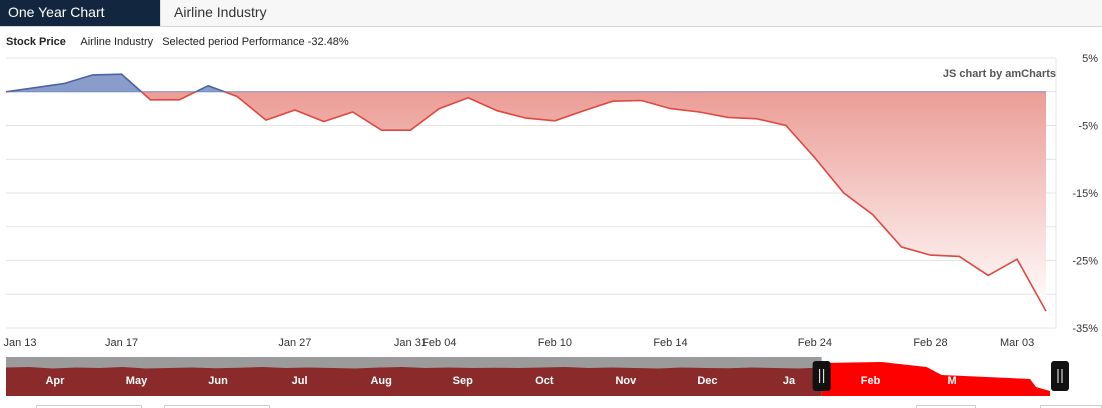  Describe the element at coordinates (137, 381) in the screenshot. I see `scrollbar-month-label: May` at that location.